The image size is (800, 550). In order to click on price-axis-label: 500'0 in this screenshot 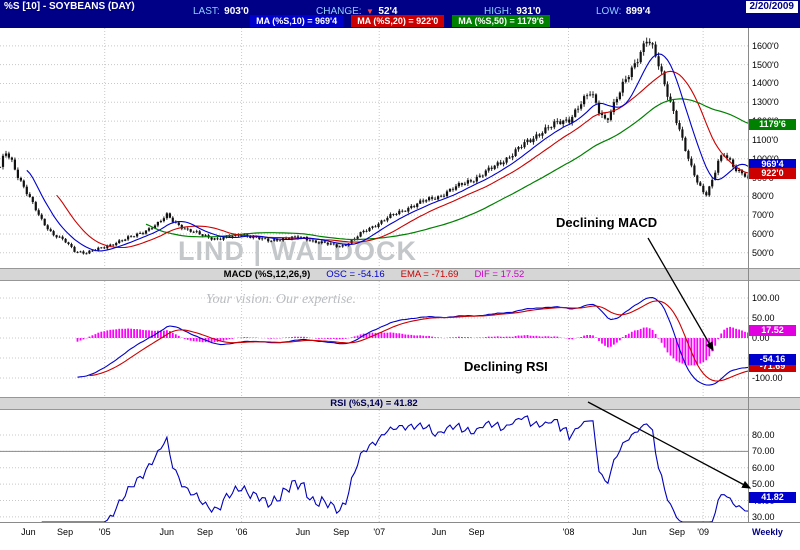, I will do `click(763, 252)`.